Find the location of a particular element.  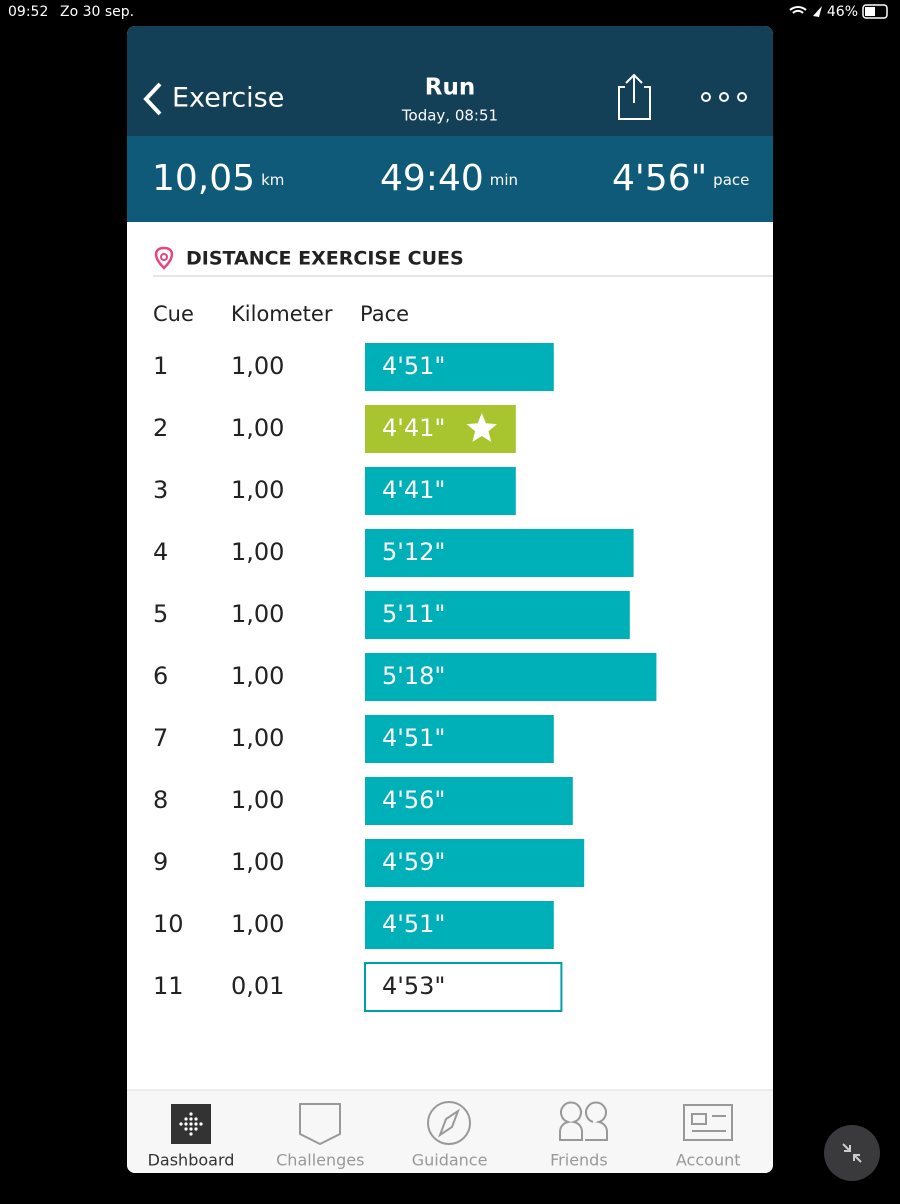

column-header: Cue is located at coordinates (173, 314).